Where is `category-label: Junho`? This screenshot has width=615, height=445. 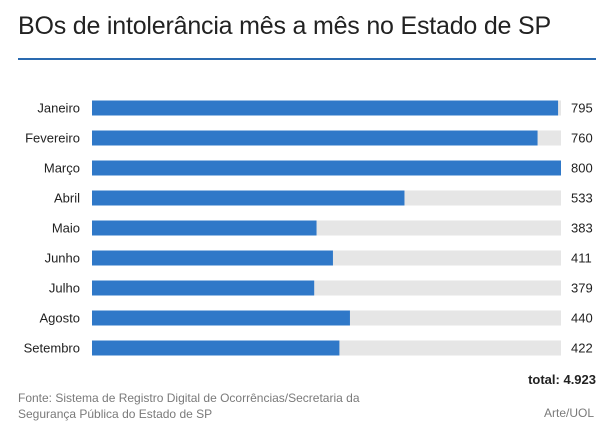
category-label: Junho is located at coordinates (62, 258).